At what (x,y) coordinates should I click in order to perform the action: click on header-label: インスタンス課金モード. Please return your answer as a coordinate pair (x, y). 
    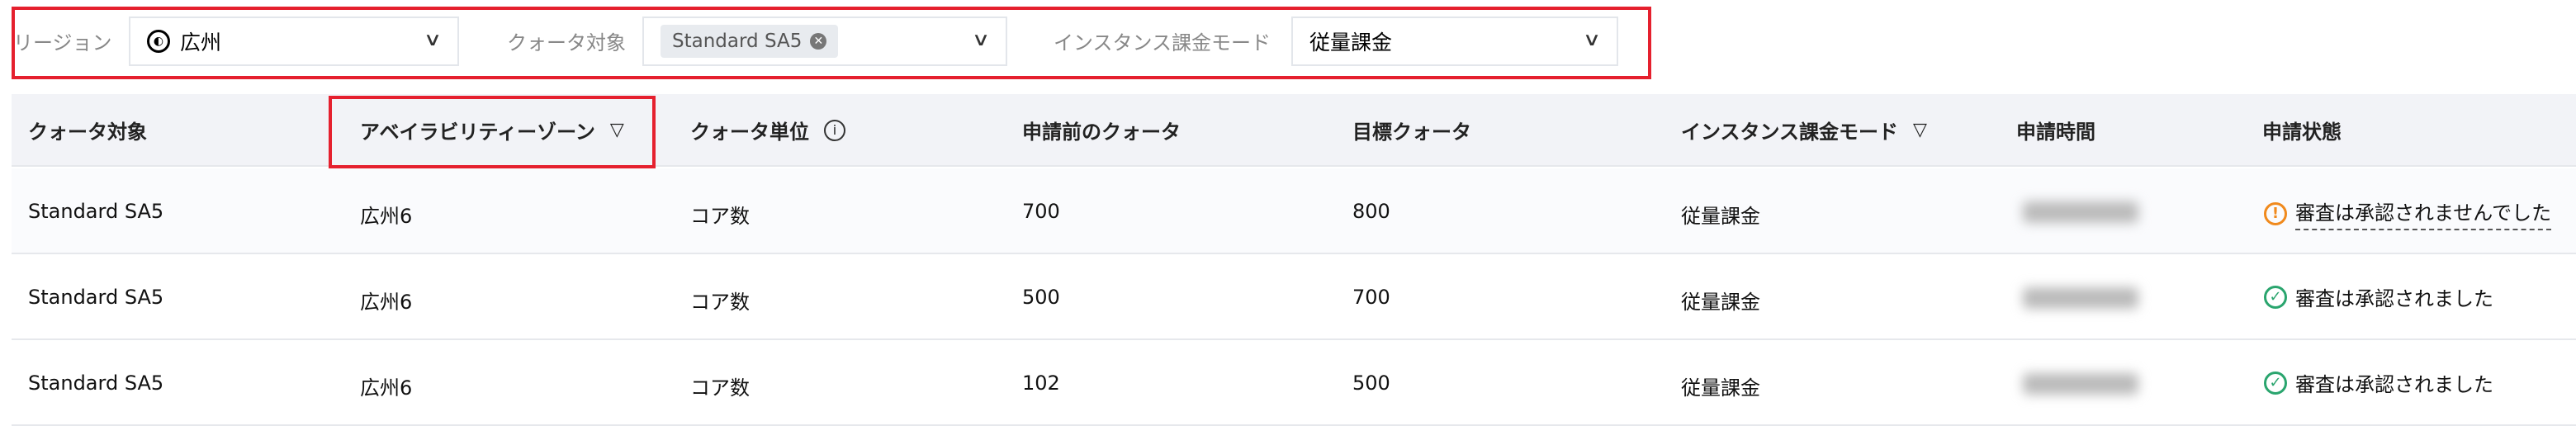
    Looking at the image, I should click on (1790, 132).